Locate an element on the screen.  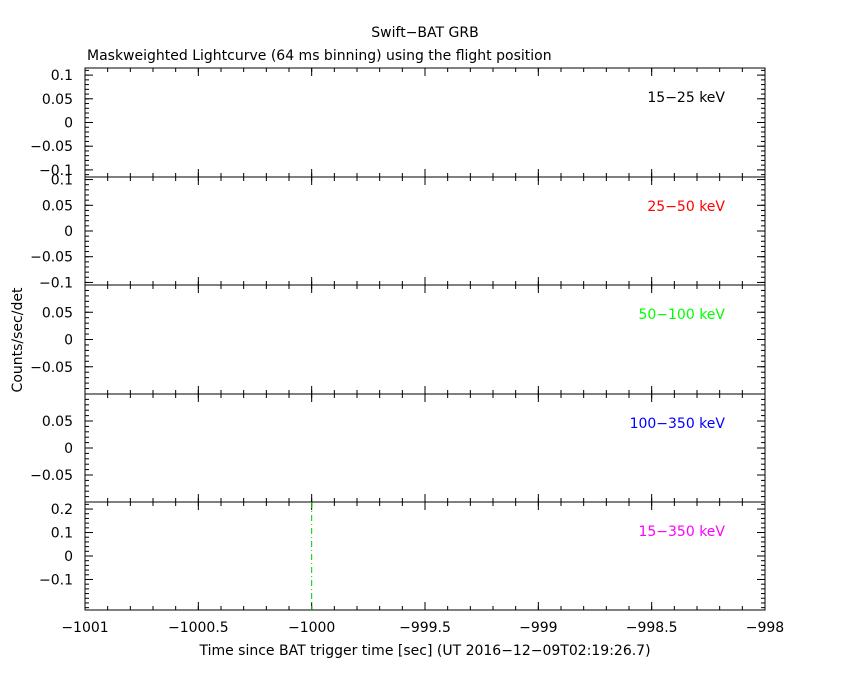
band-label: 15−350 keV is located at coordinates (681, 532).